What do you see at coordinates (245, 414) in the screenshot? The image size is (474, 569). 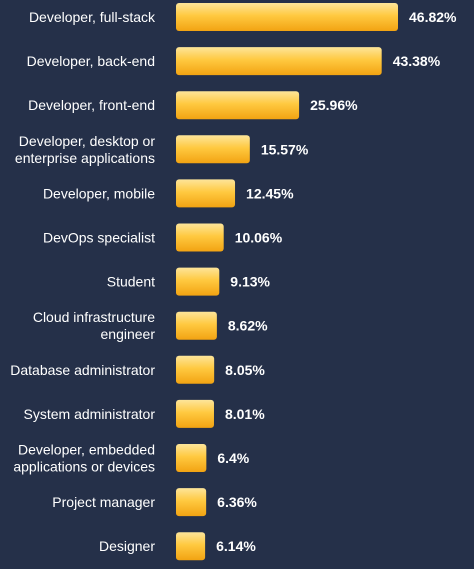 I see `value-label-9: 8.01%` at bounding box center [245, 414].